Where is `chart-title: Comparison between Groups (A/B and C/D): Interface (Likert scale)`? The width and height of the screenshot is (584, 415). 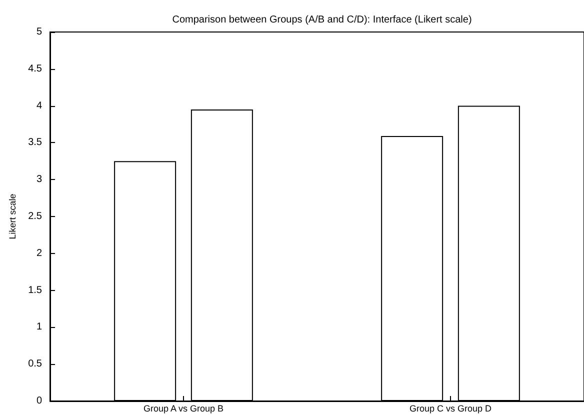
chart-title: Comparison between Groups (A/B and C/D): Interface (Likert scale) is located at coordinates (322, 20).